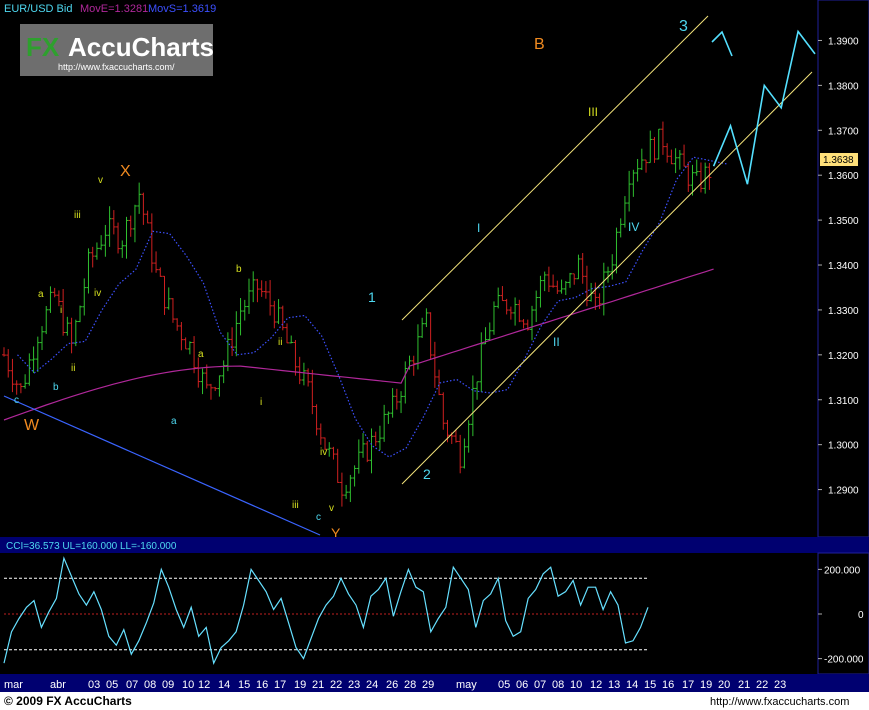 The width and height of the screenshot is (869, 710). I want to click on last-price-badge: 1.3638, so click(839, 159).